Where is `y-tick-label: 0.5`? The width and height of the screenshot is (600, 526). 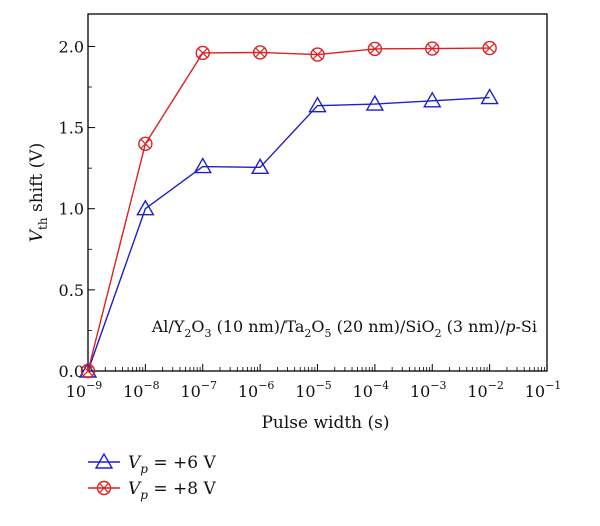 y-tick-label: 0.5 is located at coordinates (71, 290).